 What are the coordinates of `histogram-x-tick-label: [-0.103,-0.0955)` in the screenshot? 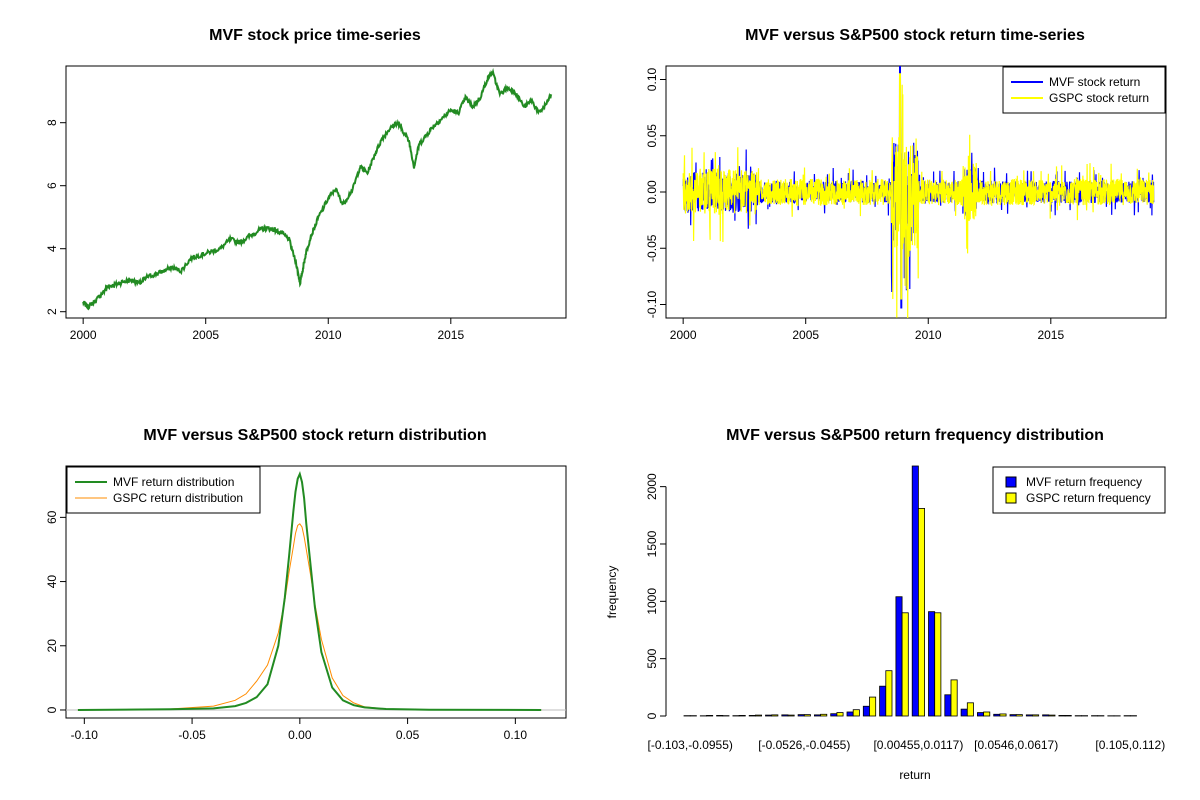 It's located at (690, 745).